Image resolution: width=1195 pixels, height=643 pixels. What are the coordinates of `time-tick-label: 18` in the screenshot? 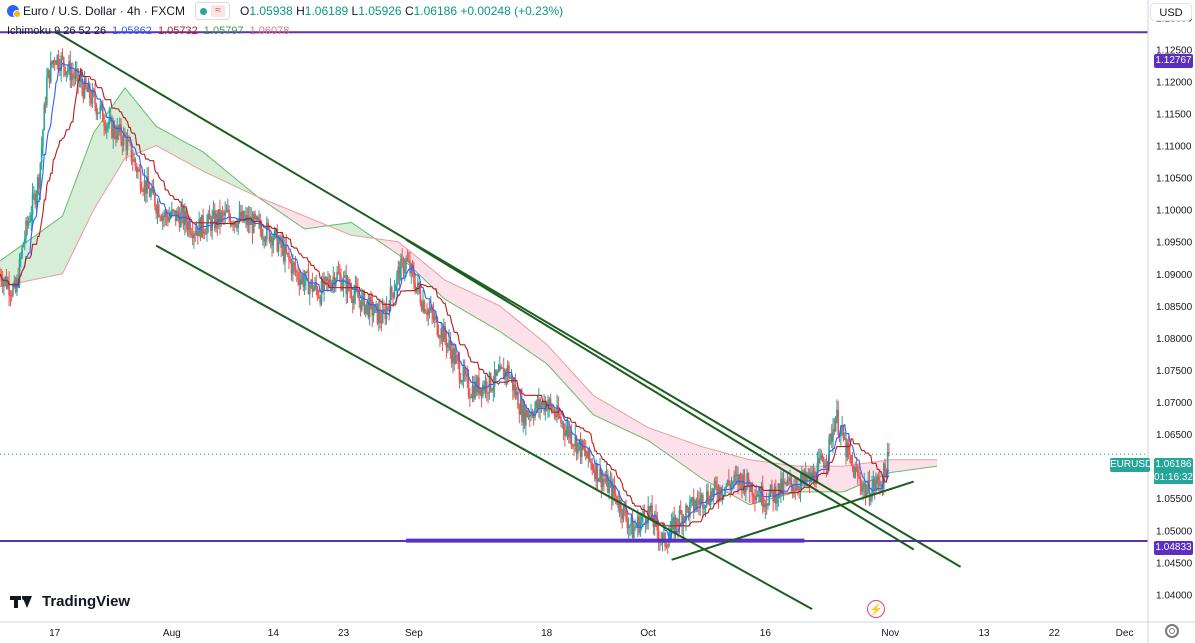 It's located at (547, 633).